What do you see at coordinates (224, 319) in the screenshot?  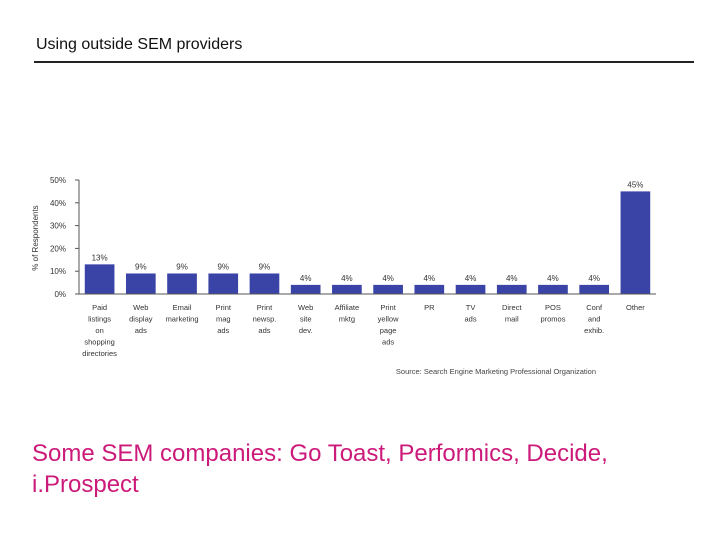 I see `x-category-label: Print mag ads` at bounding box center [224, 319].